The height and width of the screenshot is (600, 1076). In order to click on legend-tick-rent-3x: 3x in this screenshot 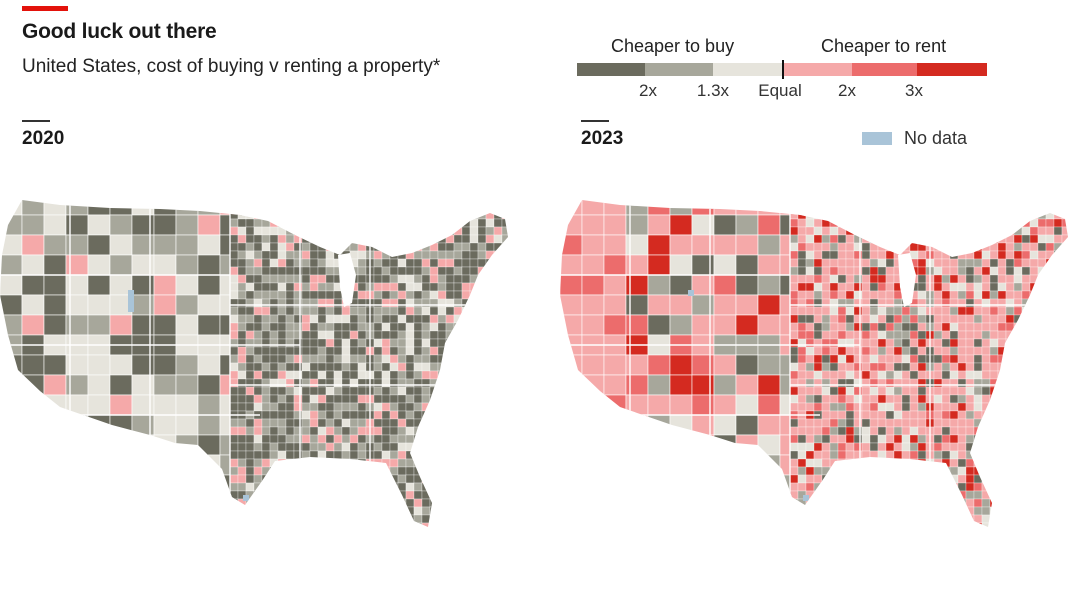, I will do `click(914, 90)`.